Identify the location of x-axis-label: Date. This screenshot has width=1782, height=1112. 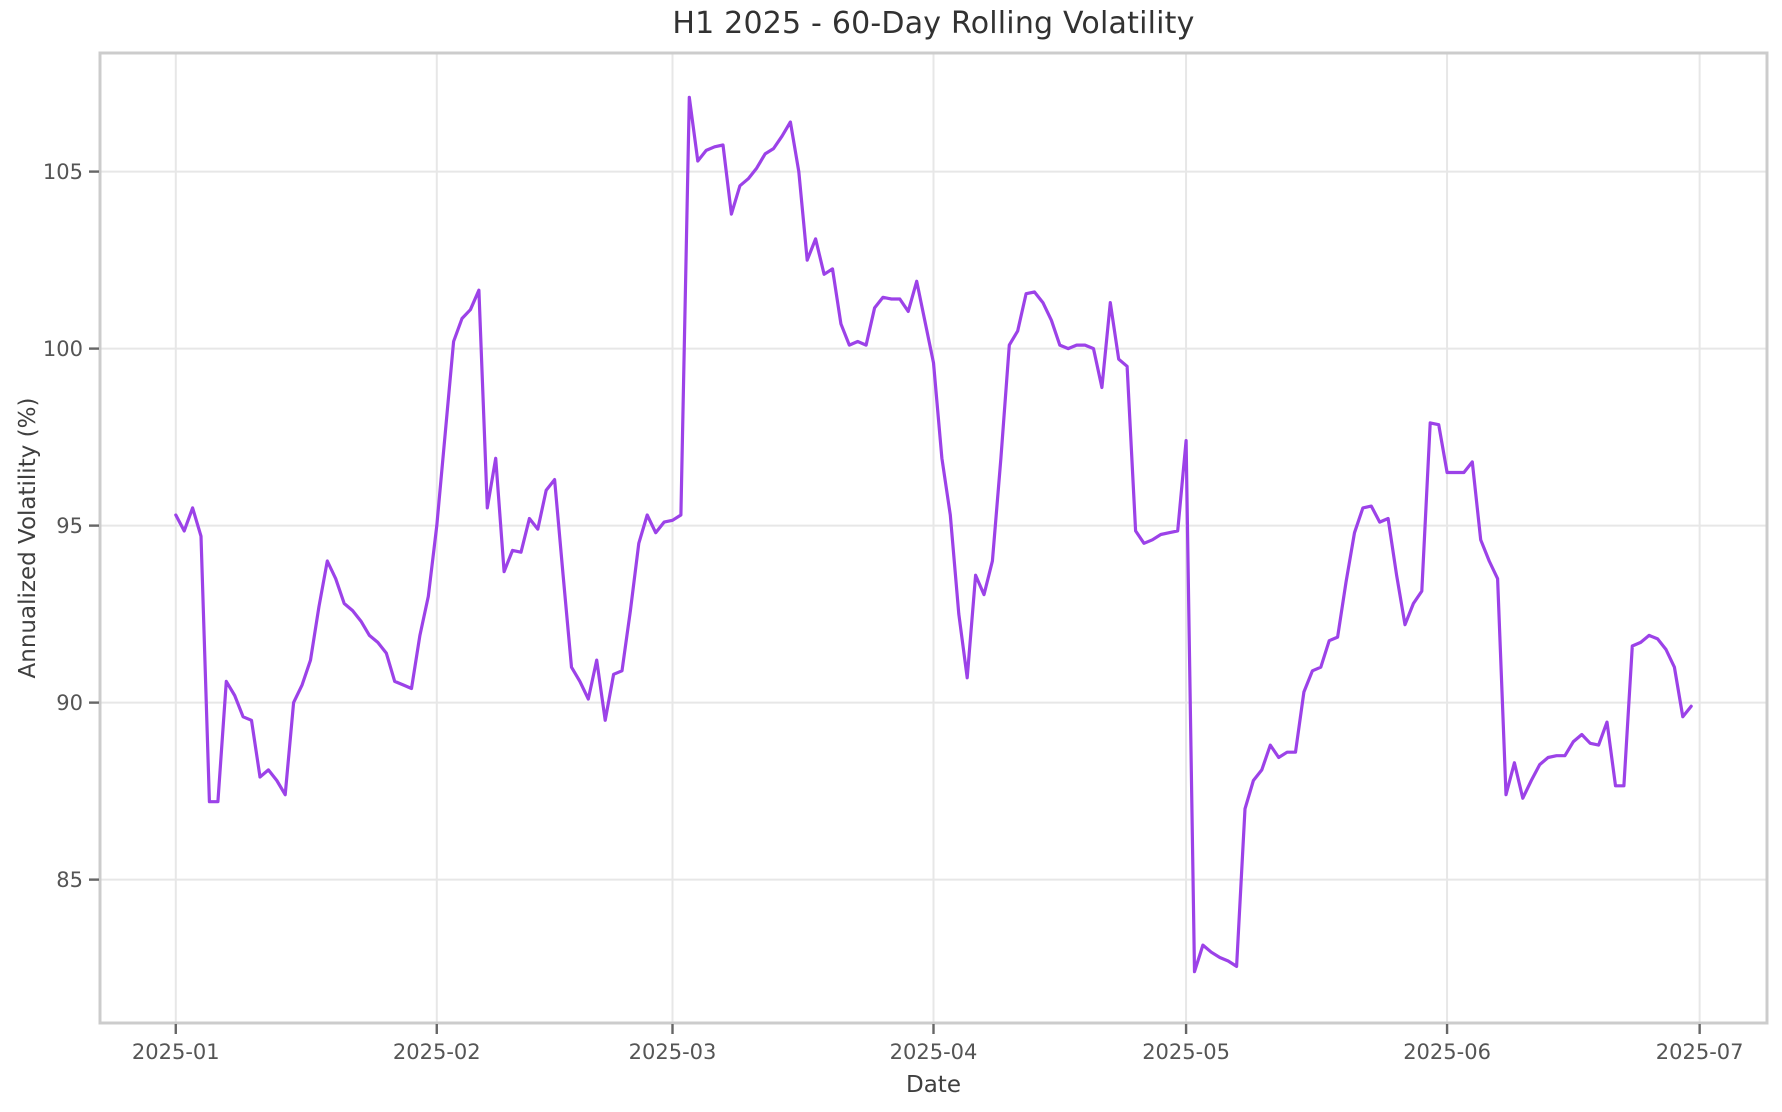
(933, 1085).